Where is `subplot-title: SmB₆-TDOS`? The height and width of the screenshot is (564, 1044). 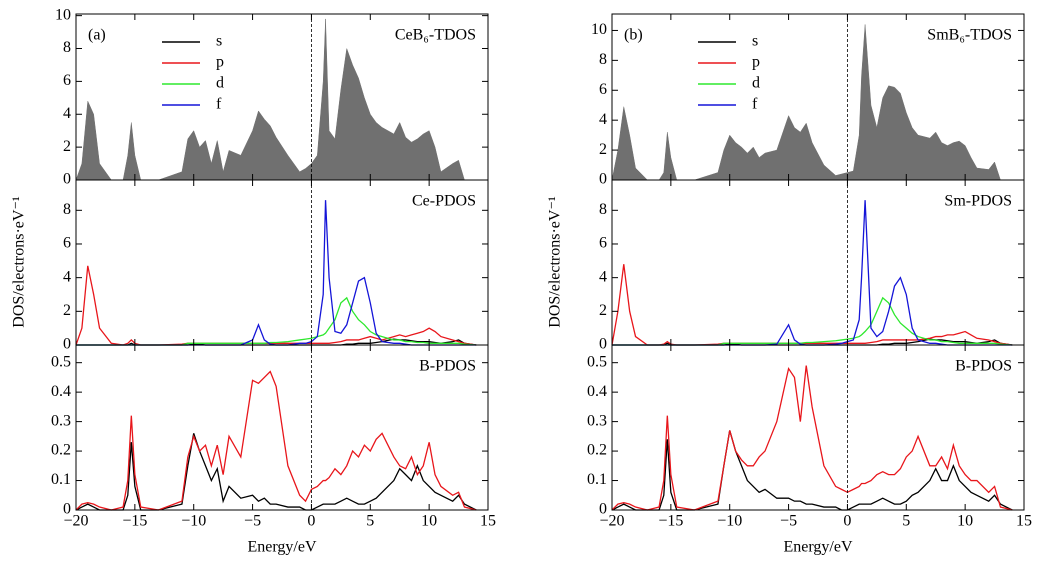
subplot-title: SmB₆-TDOS is located at coordinates (969, 35).